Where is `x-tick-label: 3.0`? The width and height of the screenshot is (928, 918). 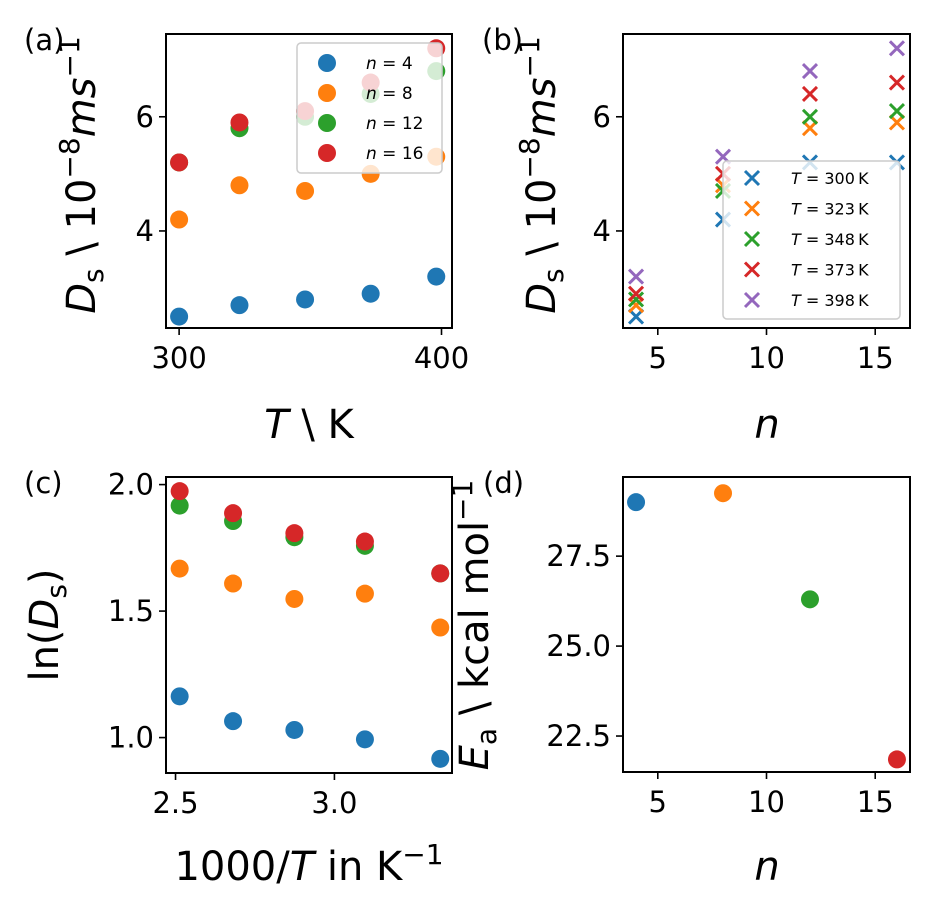 x-tick-label: 3.0 is located at coordinates (334, 803).